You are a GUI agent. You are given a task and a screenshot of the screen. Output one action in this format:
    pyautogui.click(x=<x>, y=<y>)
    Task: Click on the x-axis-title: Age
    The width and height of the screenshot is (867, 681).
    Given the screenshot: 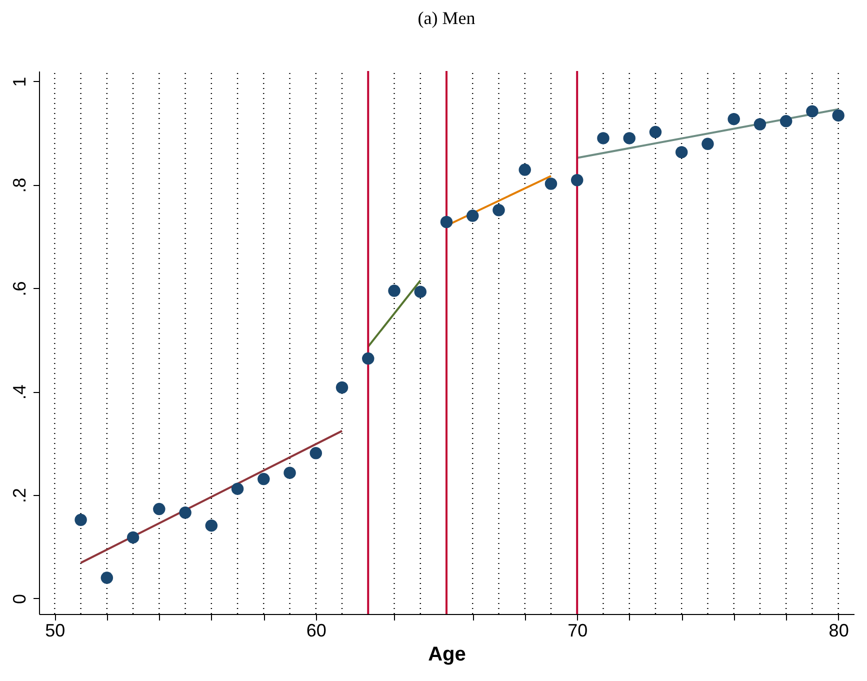 What is the action you would take?
    pyautogui.click(x=447, y=655)
    